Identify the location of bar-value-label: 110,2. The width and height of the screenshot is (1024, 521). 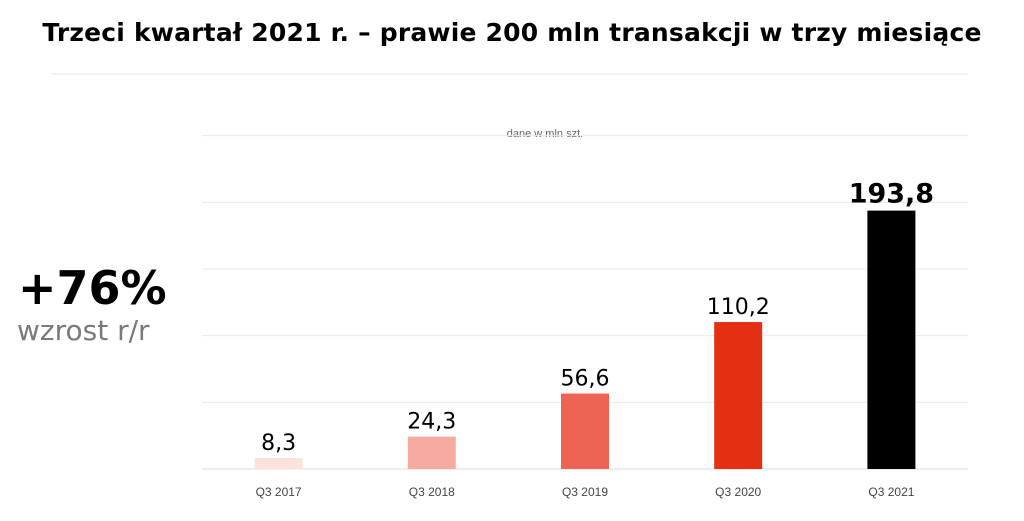
(738, 307).